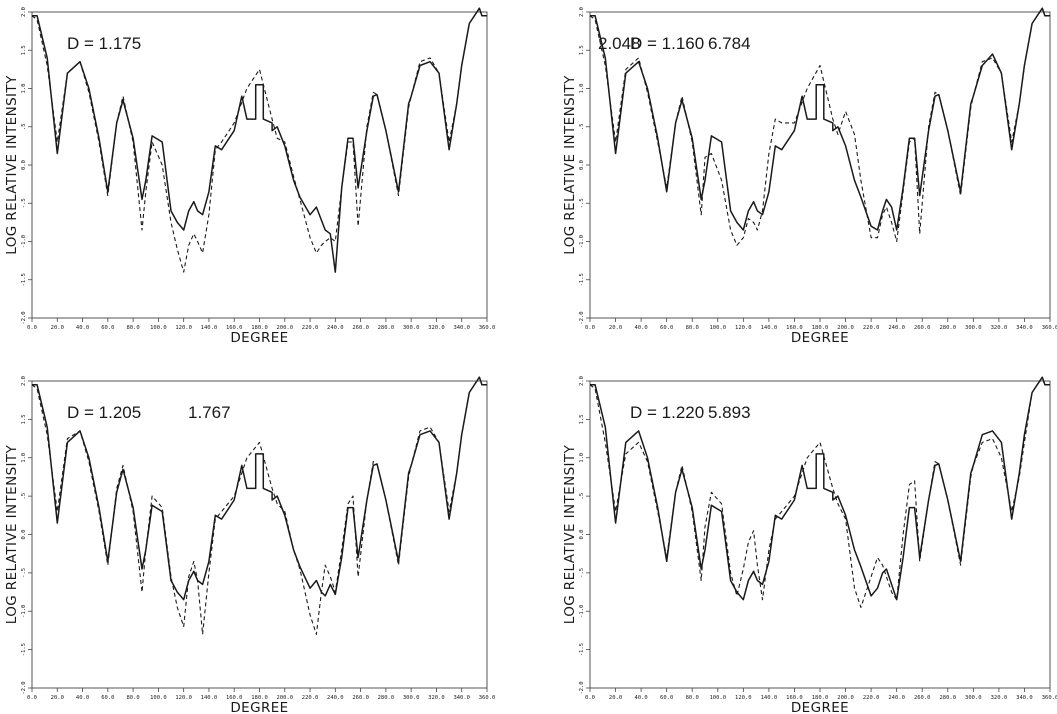 The height and width of the screenshot is (714, 1057). I want to click on annotation-fit-value: 6.784, so click(729, 43).